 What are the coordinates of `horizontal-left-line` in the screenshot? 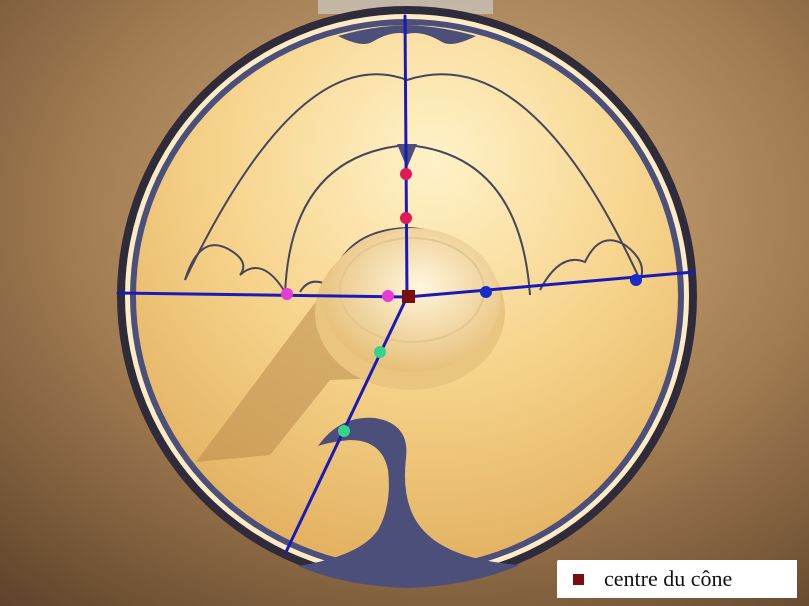 It's located at (262, 295).